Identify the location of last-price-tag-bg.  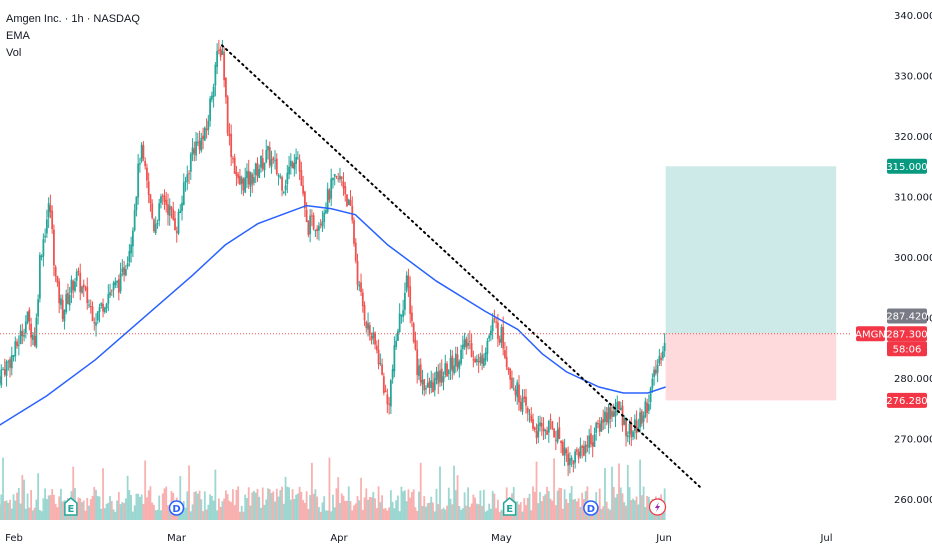
(907, 334).